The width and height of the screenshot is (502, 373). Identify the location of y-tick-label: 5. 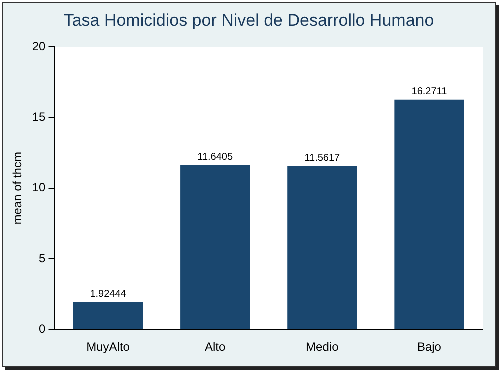
(42, 258).